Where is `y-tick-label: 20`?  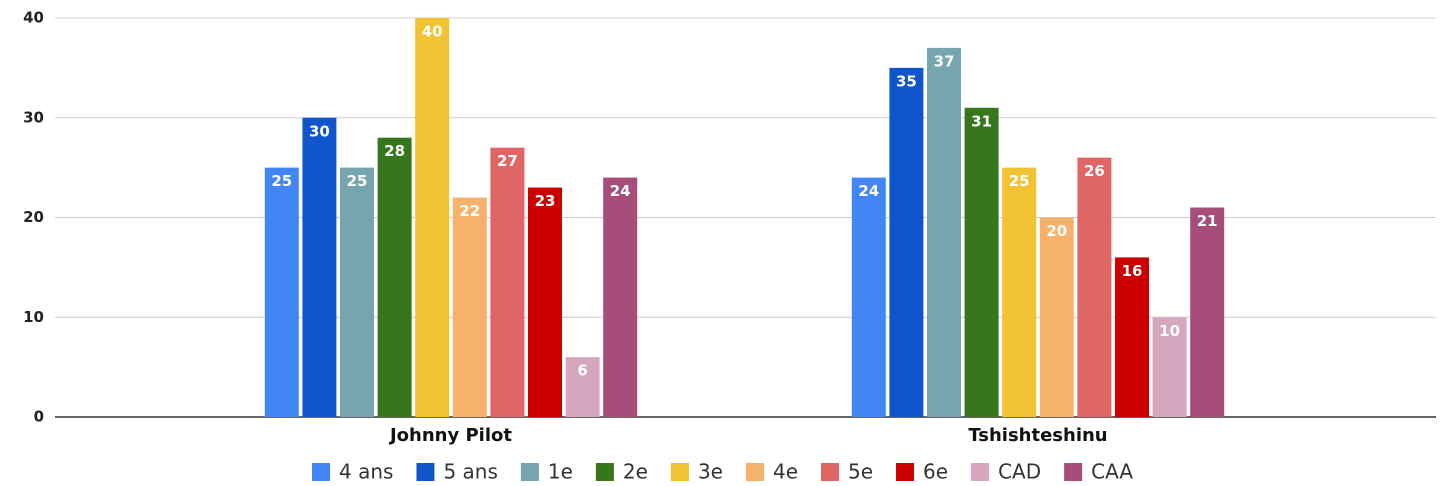 y-tick-label: 20 is located at coordinates (33, 217).